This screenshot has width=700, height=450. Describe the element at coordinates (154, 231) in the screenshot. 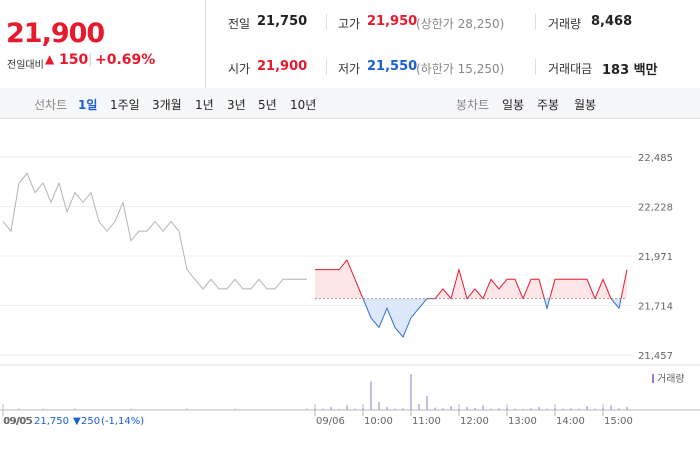

I see `price-line` at that location.